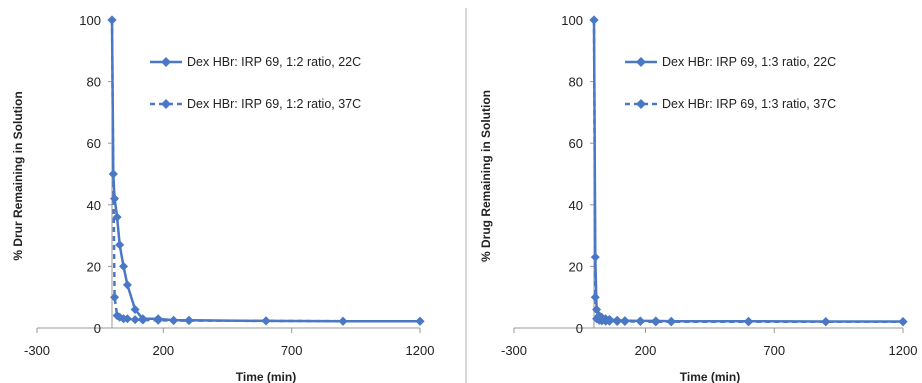 The width and height of the screenshot is (922, 383). I want to click on legend-label: Dex HBr: IRP 69, 1:3 ratio, 37C, so click(749, 104).